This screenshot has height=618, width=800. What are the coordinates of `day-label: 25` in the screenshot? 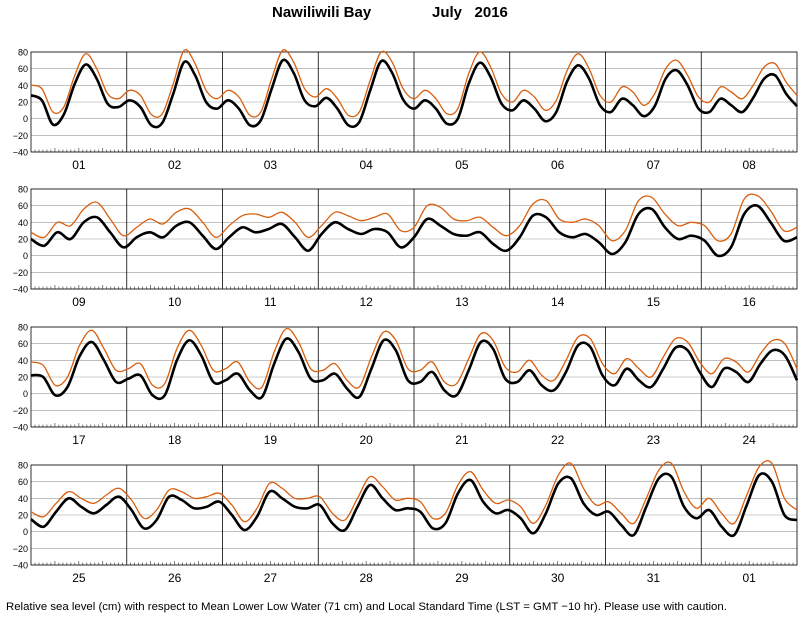 It's located at (79, 578).